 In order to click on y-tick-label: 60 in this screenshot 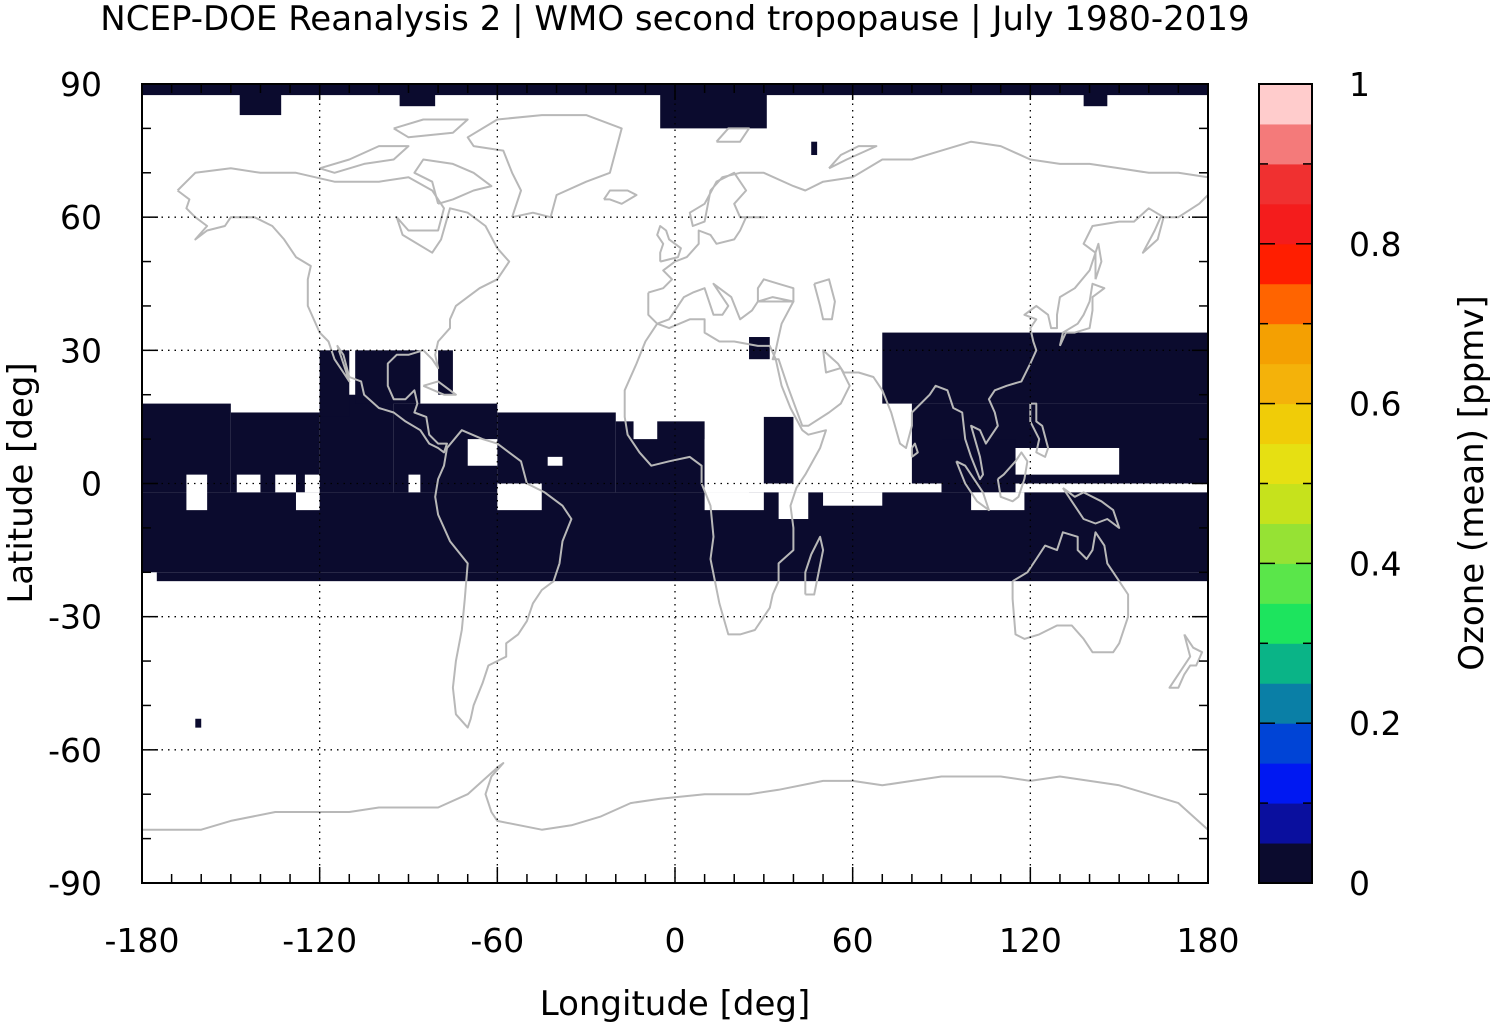, I will do `click(81, 217)`.